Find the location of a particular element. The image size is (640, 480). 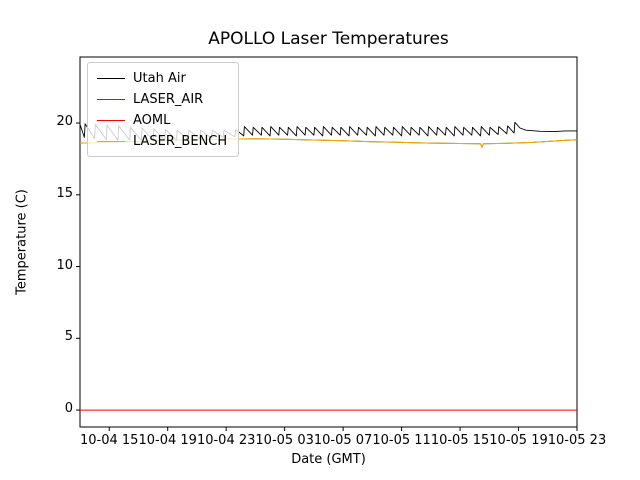

y-tick-label: 5 is located at coordinates (68, 337).